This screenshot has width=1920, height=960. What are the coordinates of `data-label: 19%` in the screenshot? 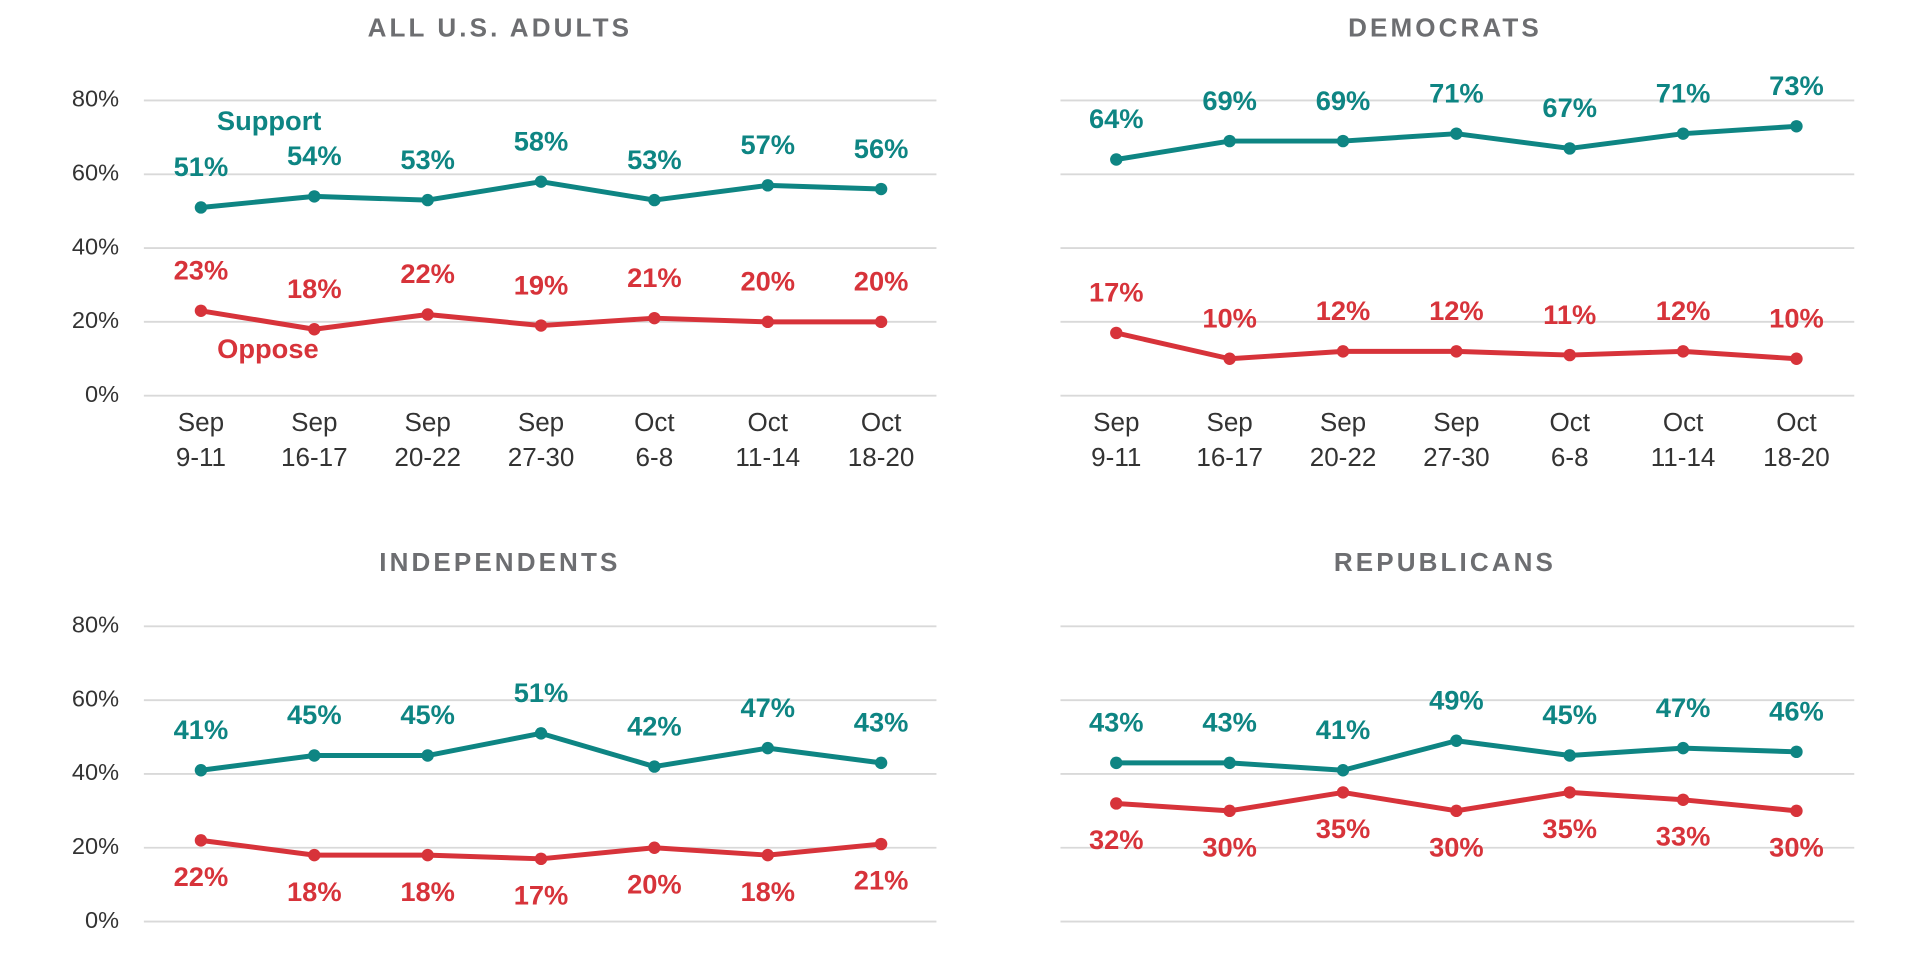 It's located at (541, 284).